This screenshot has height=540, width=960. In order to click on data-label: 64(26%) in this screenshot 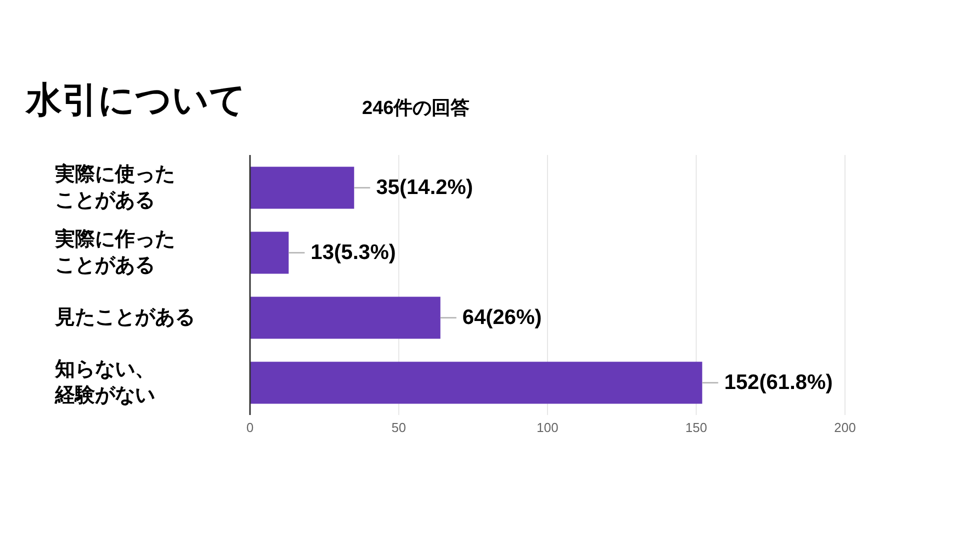, I will do `click(502, 318)`.